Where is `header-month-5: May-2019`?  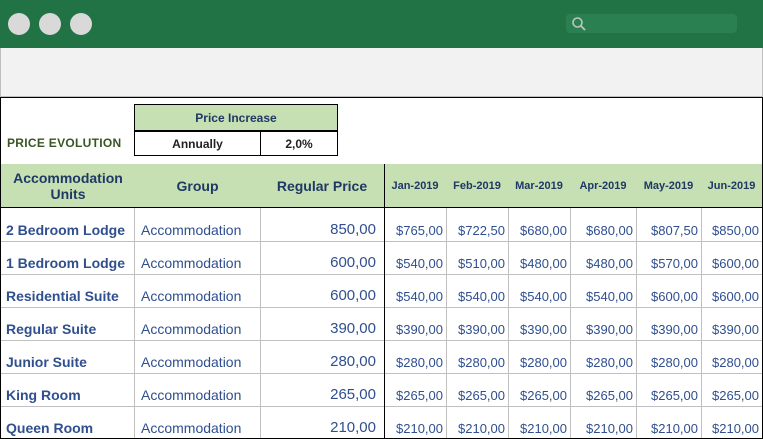
header-month-5: May-2019 is located at coordinates (668, 186).